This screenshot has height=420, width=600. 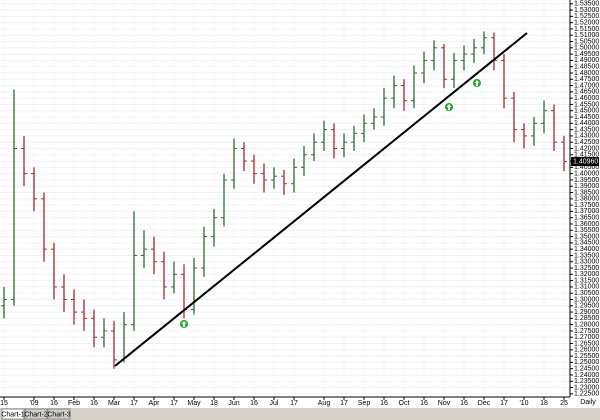 What do you see at coordinates (586, 167) in the screenshot?
I see `y-tick-label: 1.40500` at bounding box center [586, 167].